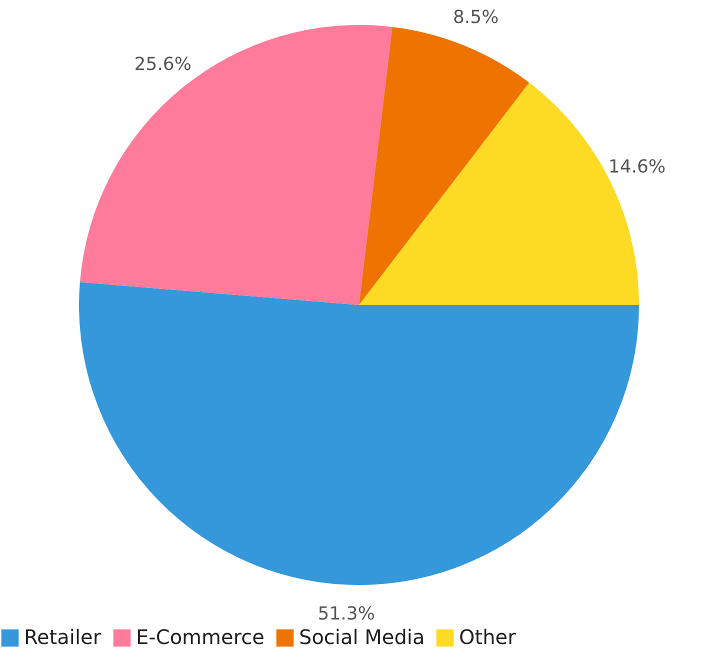 Image resolution: width=718 pixels, height=671 pixels. I want to click on legend-label: Social Media, so click(362, 637).